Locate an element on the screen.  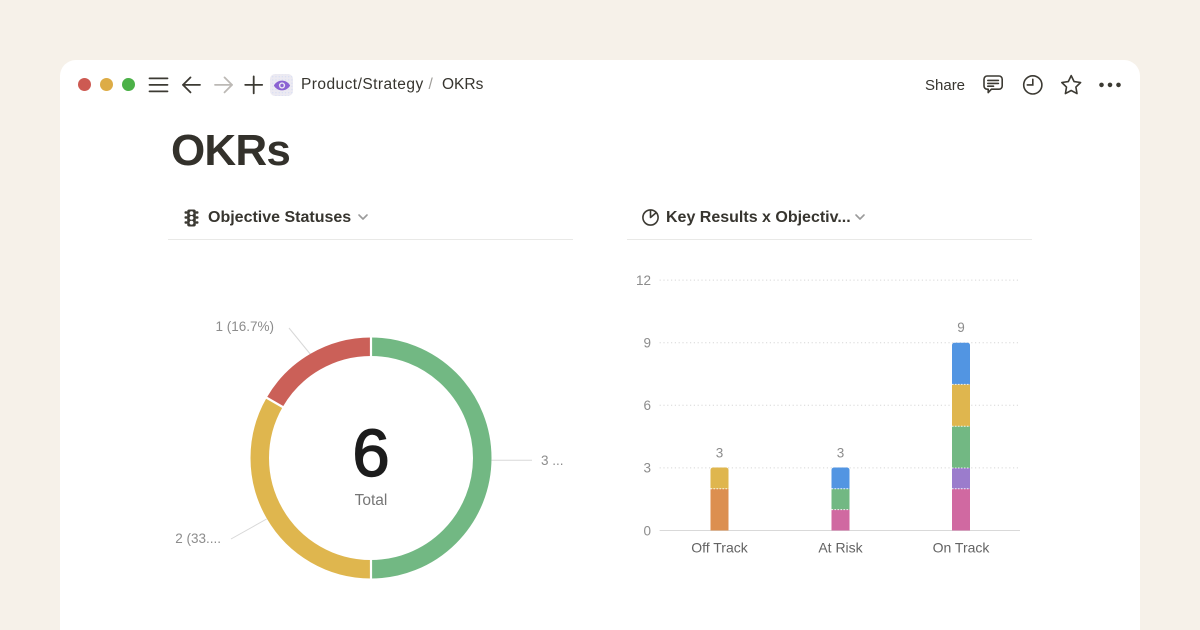
svg-text: On Track is located at coordinates (962, 547).